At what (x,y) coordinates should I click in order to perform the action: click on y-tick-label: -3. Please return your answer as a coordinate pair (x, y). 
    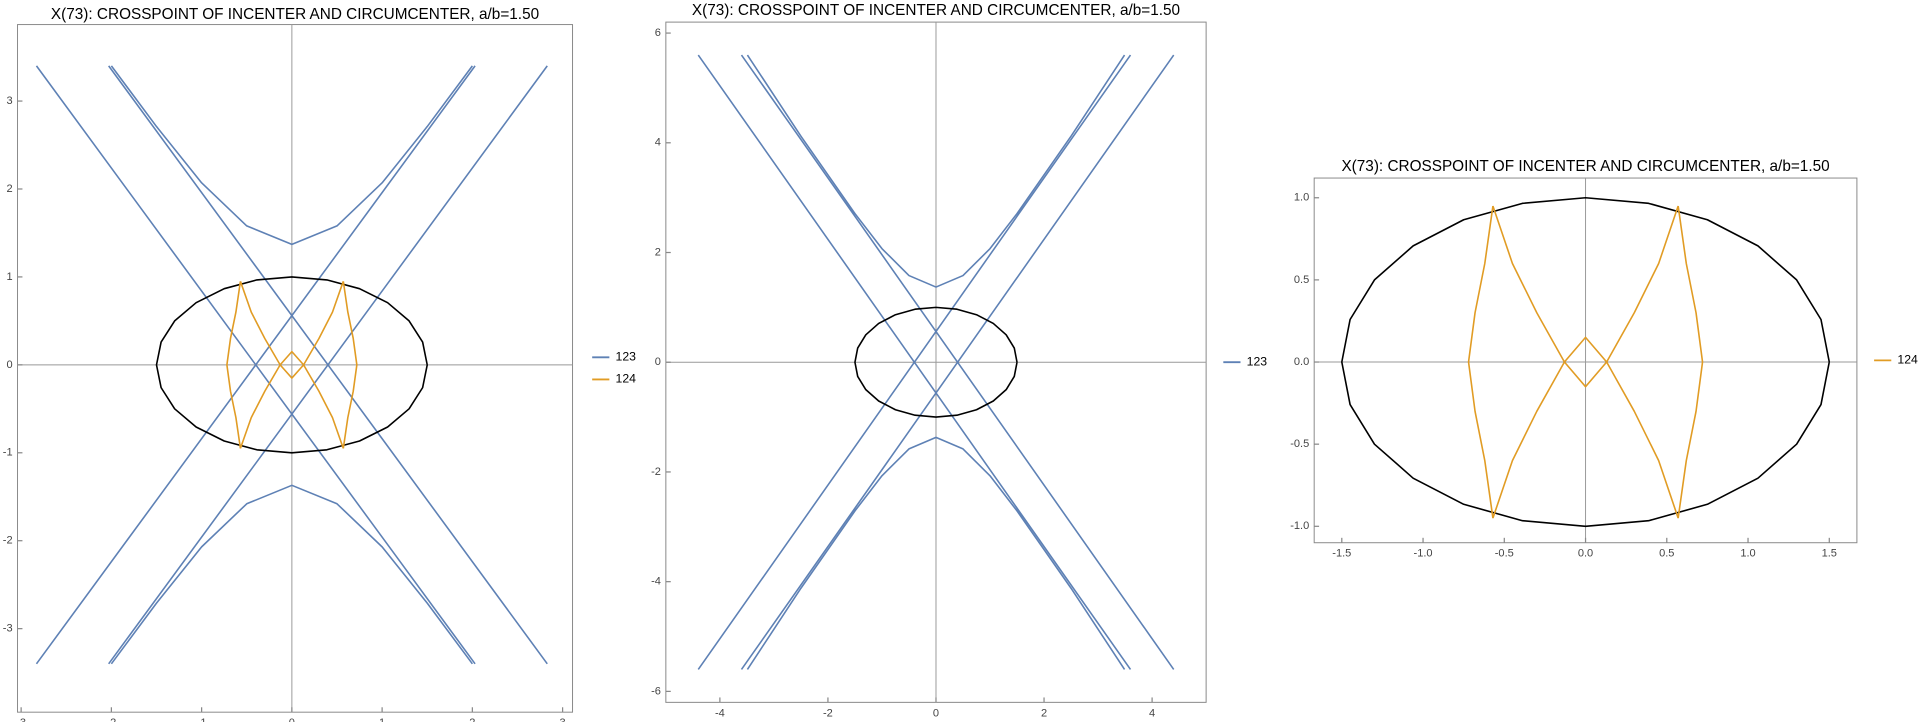
    Looking at the image, I should click on (8, 629).